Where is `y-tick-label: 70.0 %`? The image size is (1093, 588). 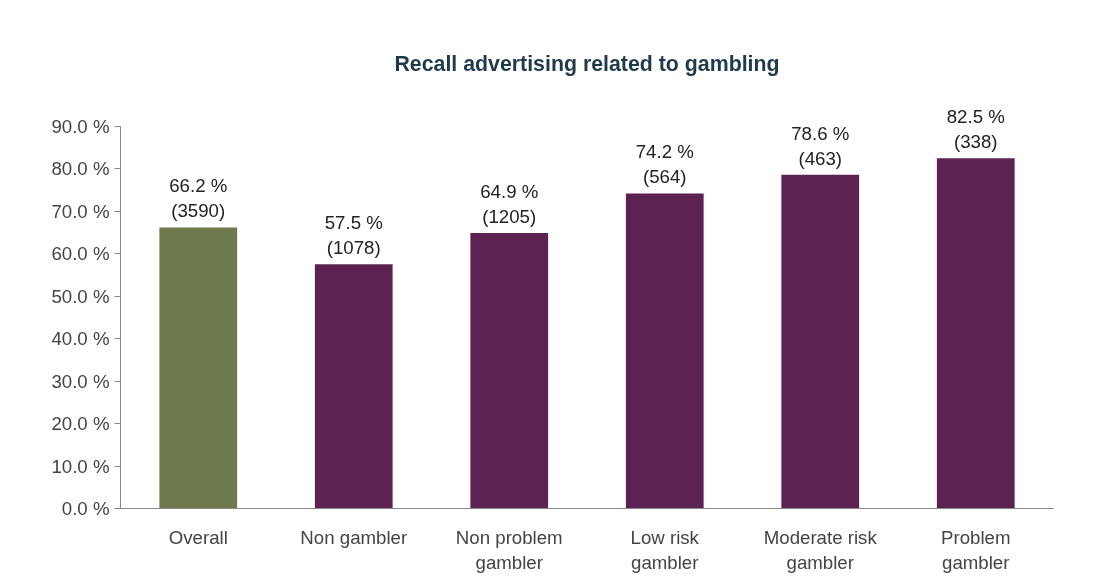 y-tick-label: 70.0 % is located at coordinates (80, 211).